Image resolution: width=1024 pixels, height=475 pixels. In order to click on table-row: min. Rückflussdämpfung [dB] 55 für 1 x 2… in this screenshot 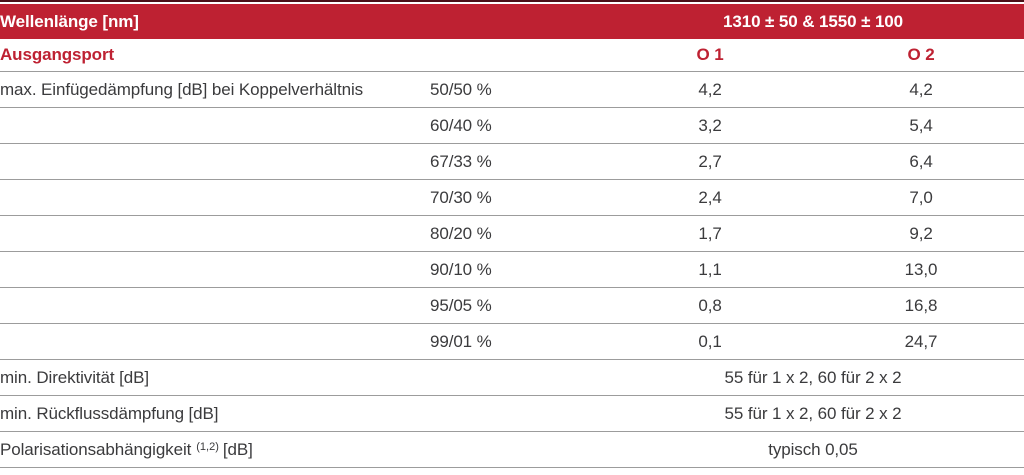, I will do `click(512, 413)`.